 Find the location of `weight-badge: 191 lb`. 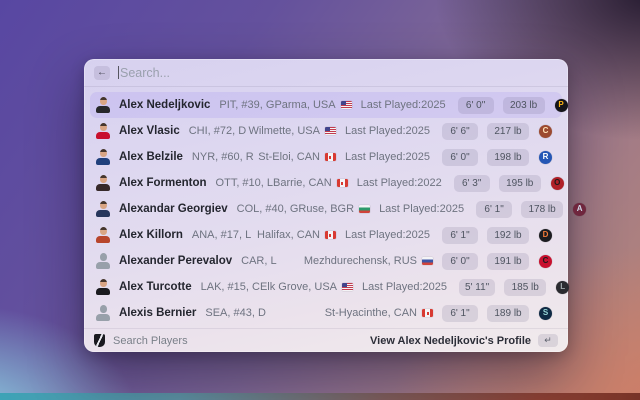

weight-badge: 191 lb is located at coordinates (508, 261).